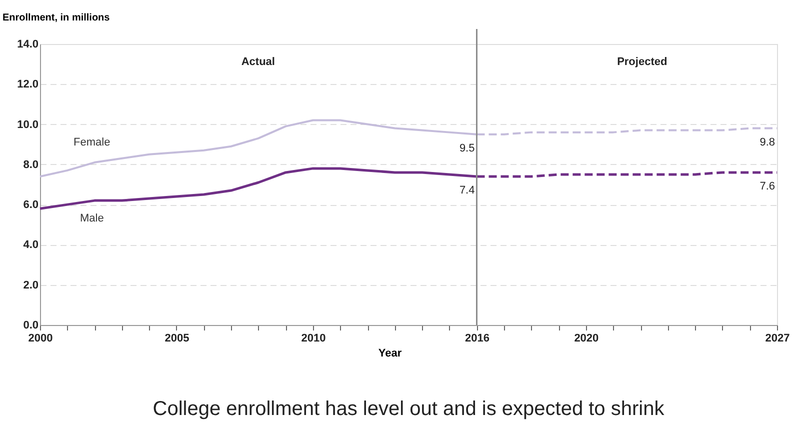 The width and height of the screenshot is (807, 436). I want to click on data-label: 7.6, so click(767, 186).